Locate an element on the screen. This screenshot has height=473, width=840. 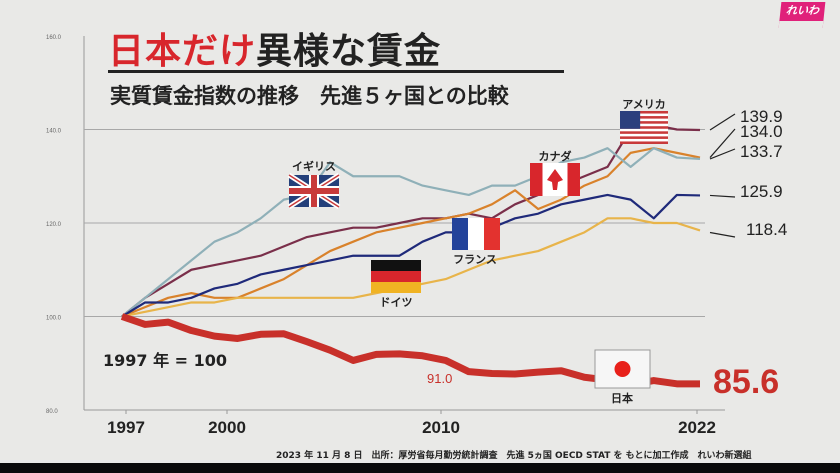
logo-text: れいわ is located at coordinates (802, 10).